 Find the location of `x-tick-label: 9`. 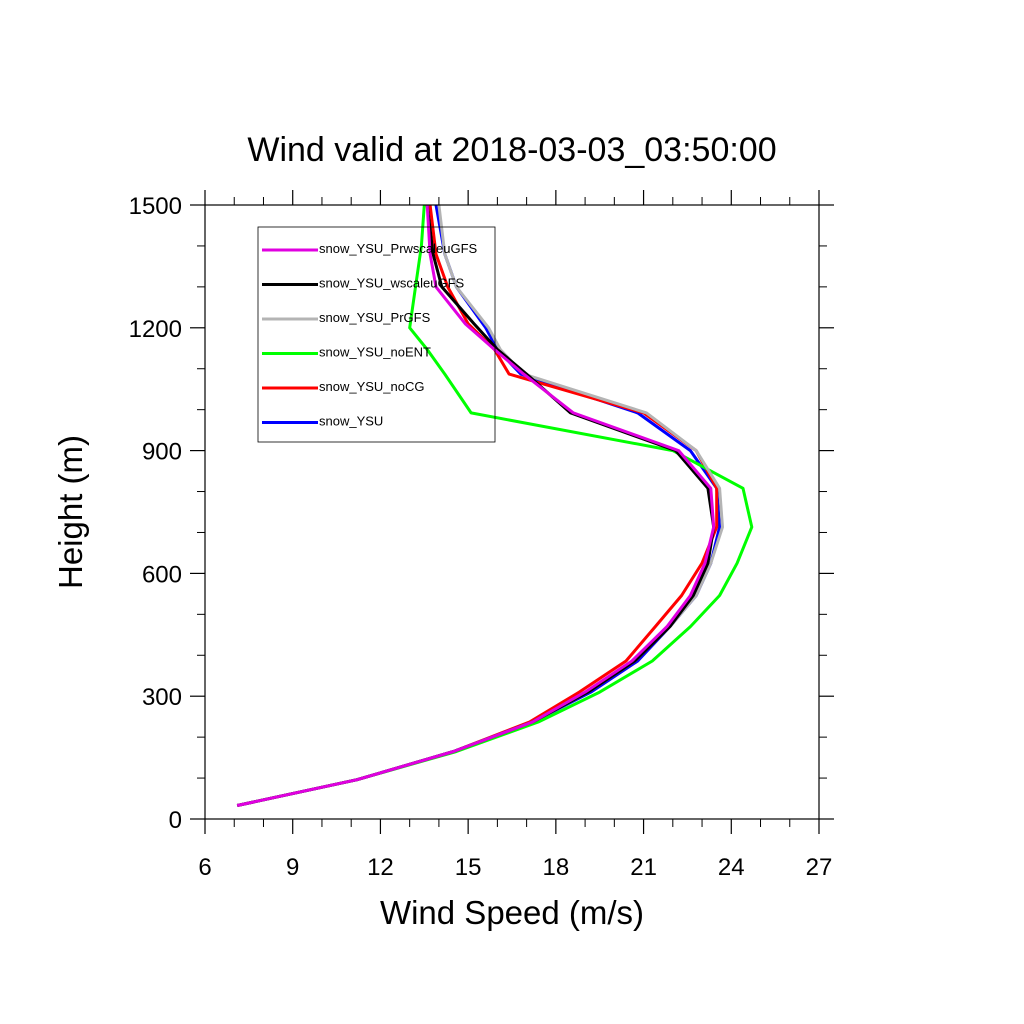

x-tick-label: 9 is located at coordinates (292, 867).